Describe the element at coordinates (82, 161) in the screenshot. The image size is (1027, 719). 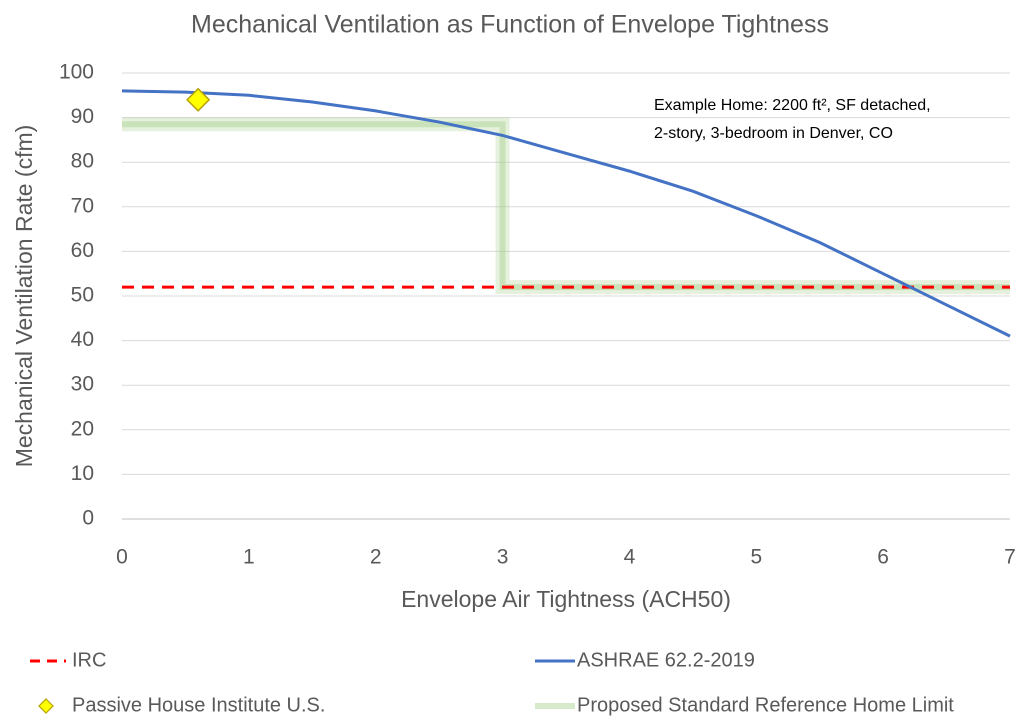
I see `y-tick-label: 80` at that location.